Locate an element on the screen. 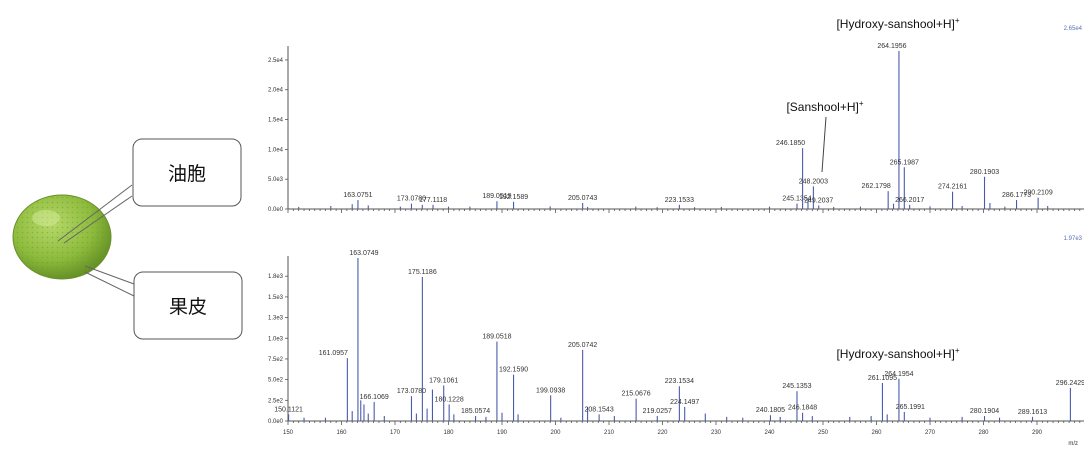  peak-label: 177.1118 is located at coordinates (433, 200).